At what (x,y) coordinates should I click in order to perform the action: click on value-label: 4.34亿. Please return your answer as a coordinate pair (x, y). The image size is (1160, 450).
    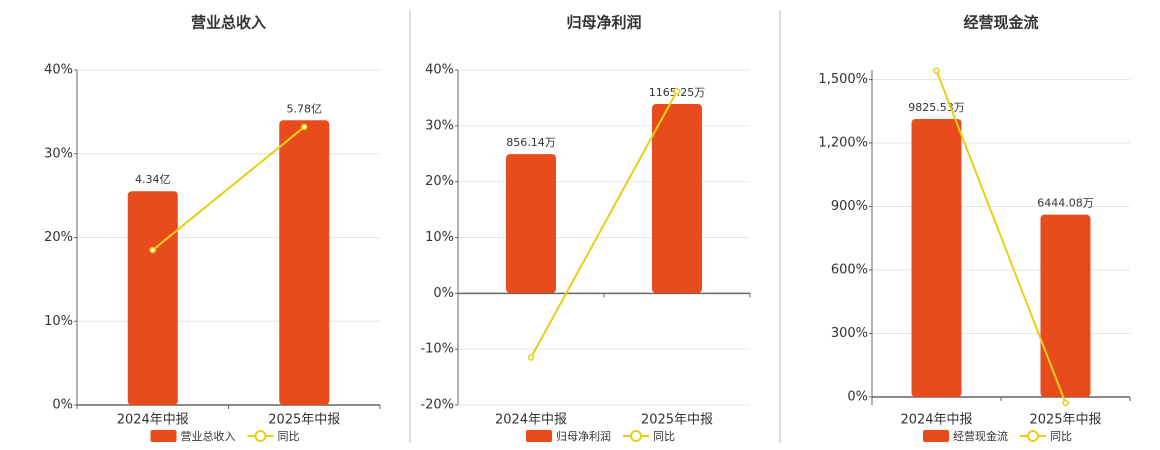
    Looking at the image, I should click on (153, 179).